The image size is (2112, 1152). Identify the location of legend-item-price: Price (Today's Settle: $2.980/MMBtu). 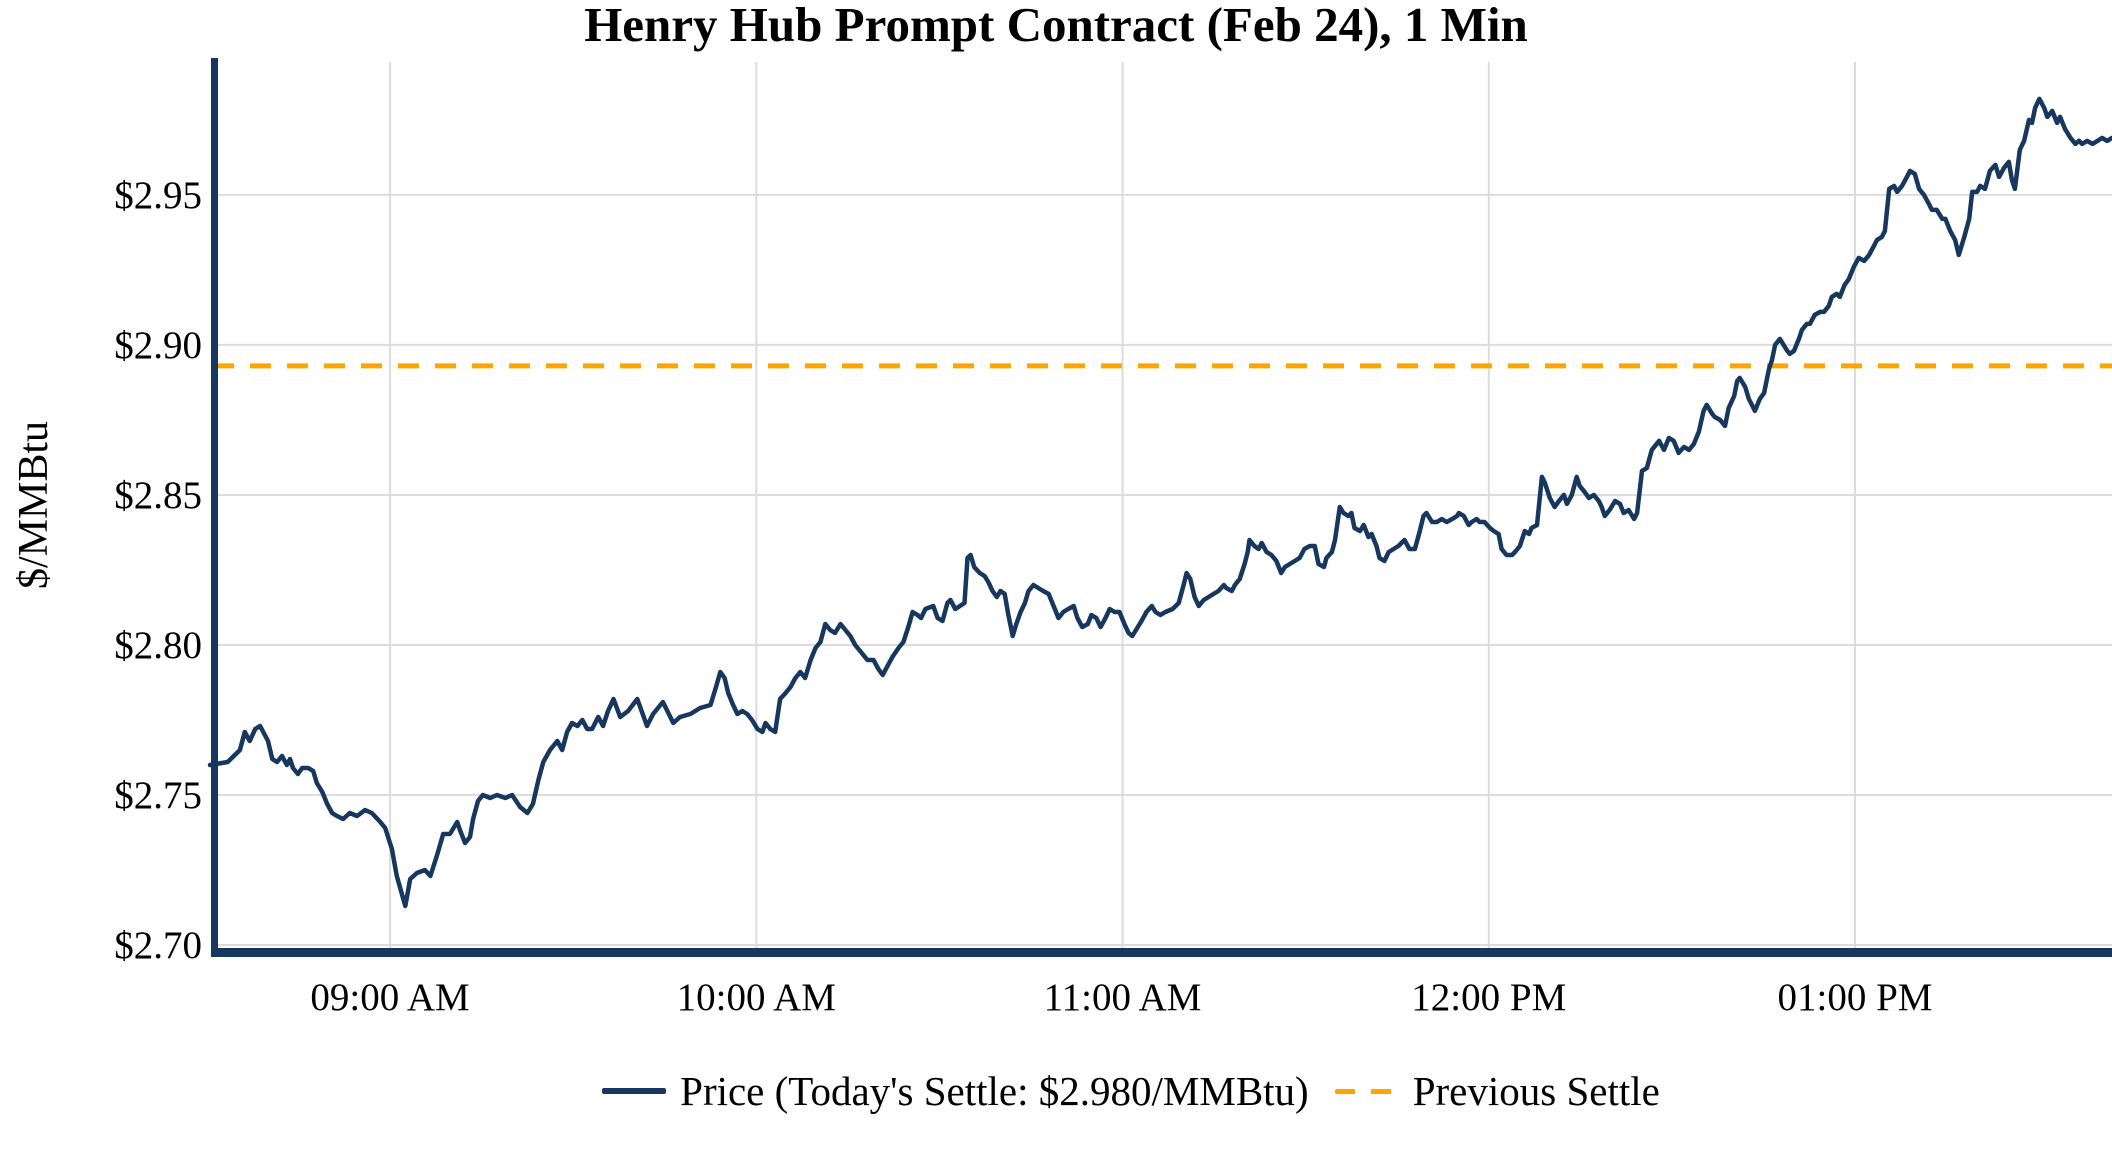
(955, 1091).